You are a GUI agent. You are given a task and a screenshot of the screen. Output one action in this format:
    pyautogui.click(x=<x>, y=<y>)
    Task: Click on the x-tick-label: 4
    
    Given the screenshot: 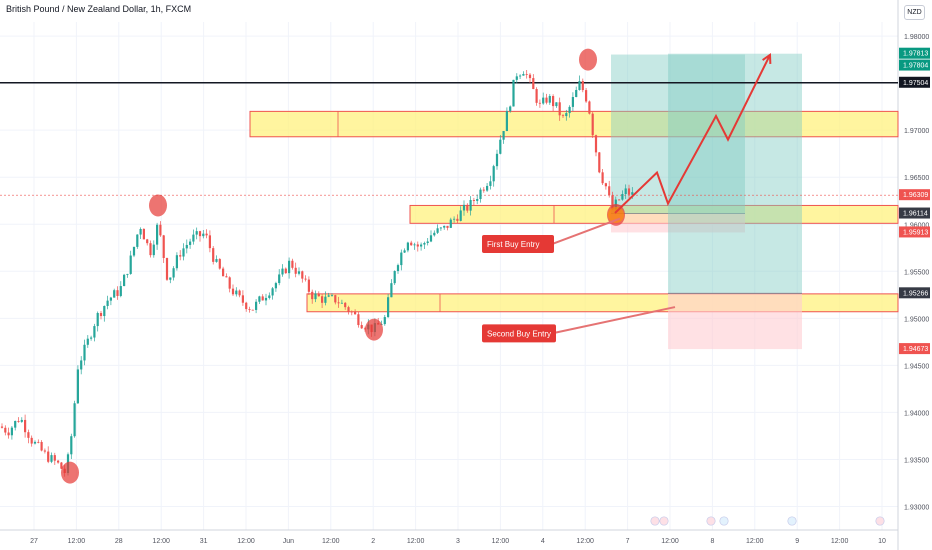 What is the action you would take?
    pyautogui.click(x=543, y=541)
    